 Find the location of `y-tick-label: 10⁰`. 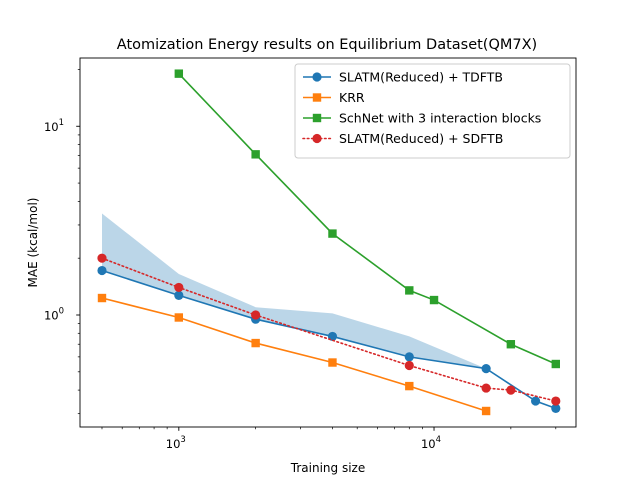

y-tick-label: 10⁰ is located at coordinates (54, 314).